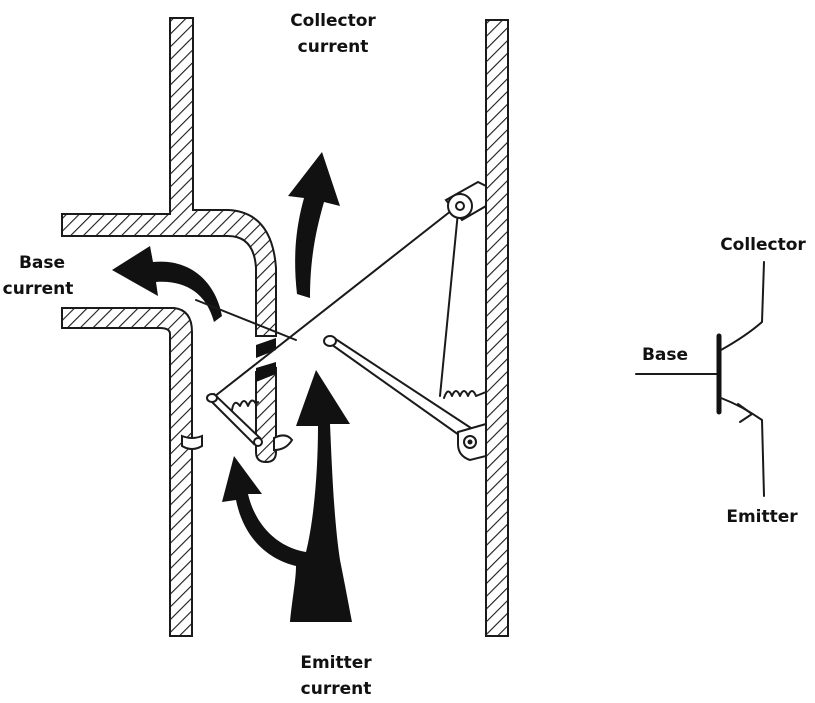 This screenshot has height=703, width=815. Describe the element at coordinates (287, 496) in the screenshot. I see `emitter-flow-arrow` at that location.